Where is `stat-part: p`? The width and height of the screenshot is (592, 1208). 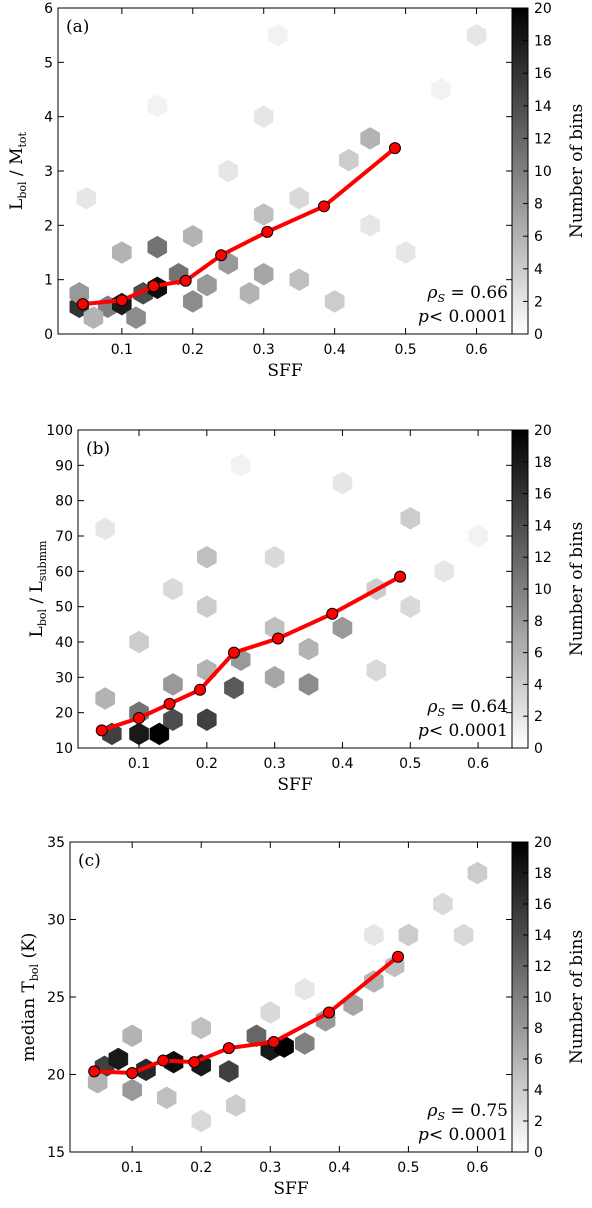
stat-part: p is located at coordinates (423, 317).